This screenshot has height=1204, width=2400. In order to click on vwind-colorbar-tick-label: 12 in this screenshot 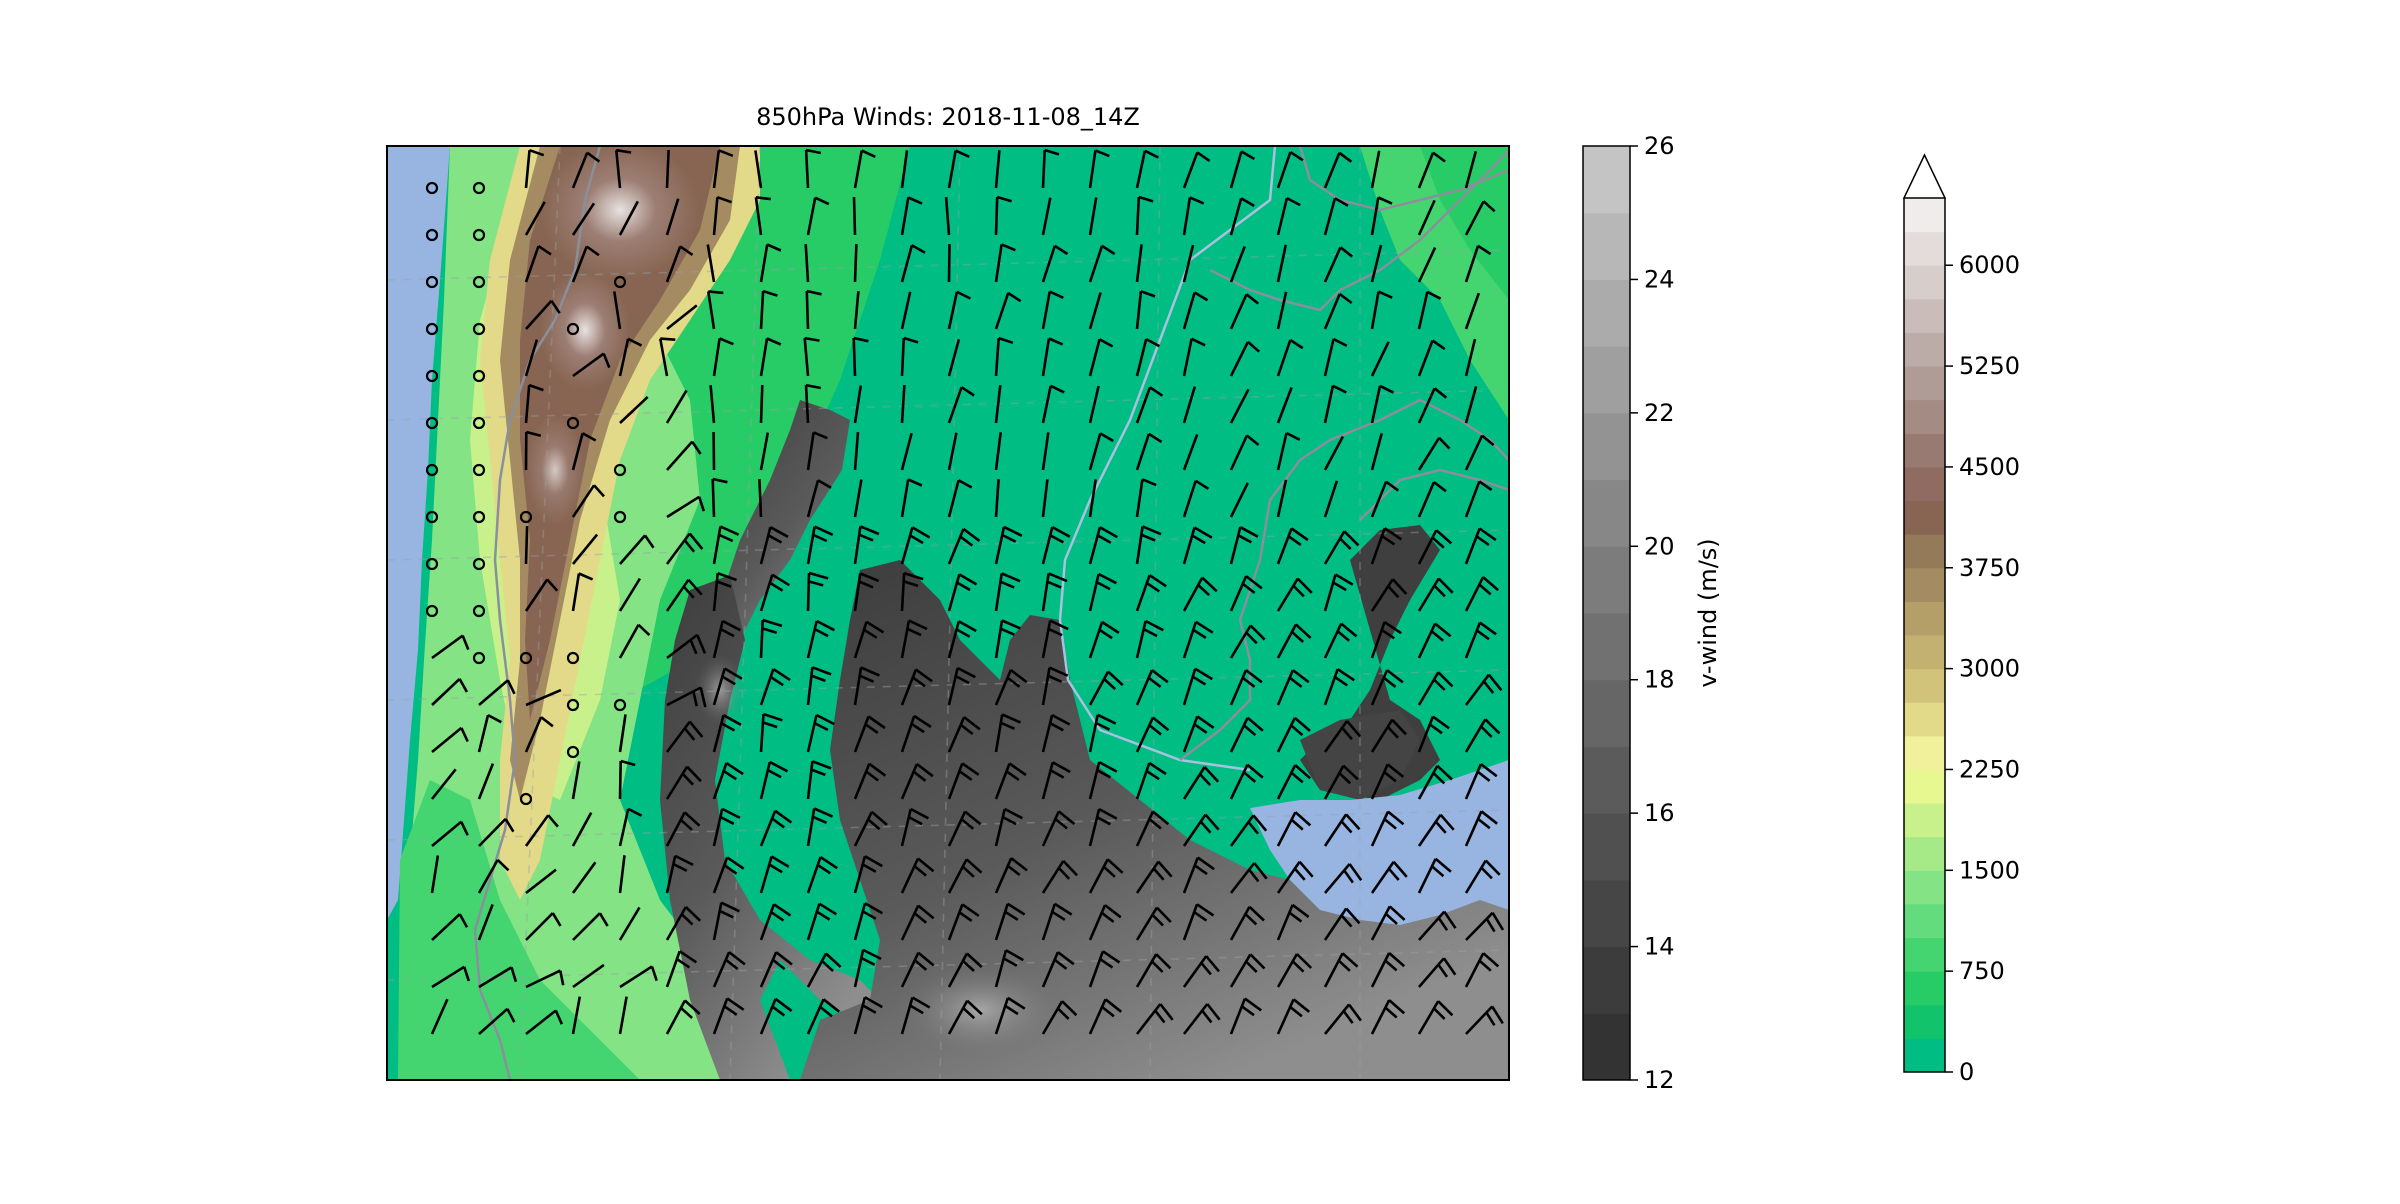, I will do `click(1659, 1080)`.